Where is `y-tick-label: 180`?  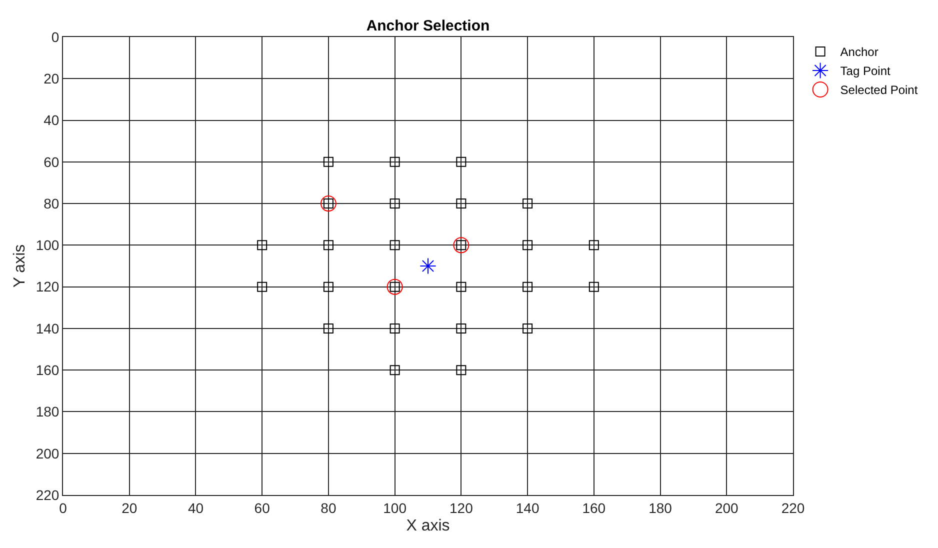
y-tick-label: 180 is located at coordinates (48, 412).